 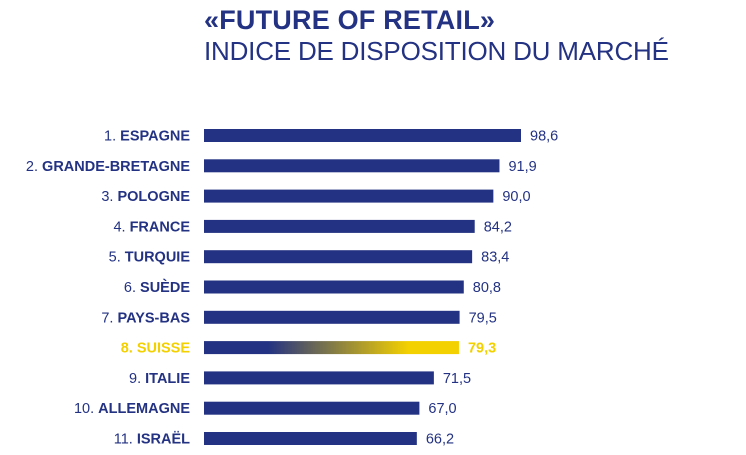 I want to click on category-label: 3. POLOGNE, so click(x=145, y=197).